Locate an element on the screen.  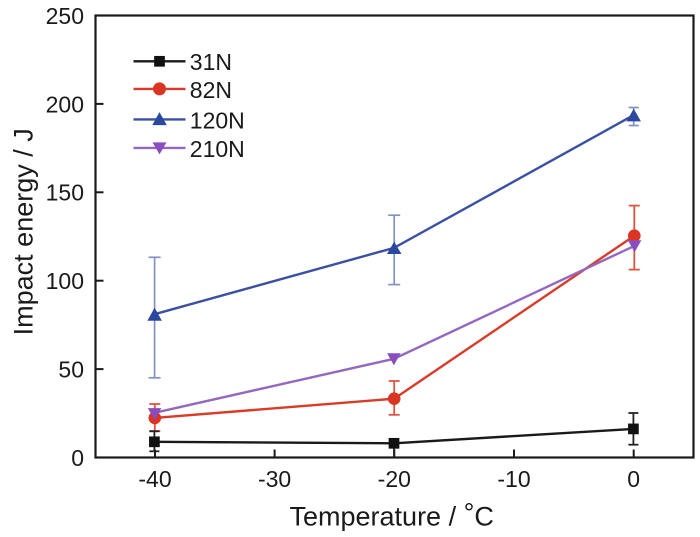
svg-text: -10 is located at coordinates (513, 479).